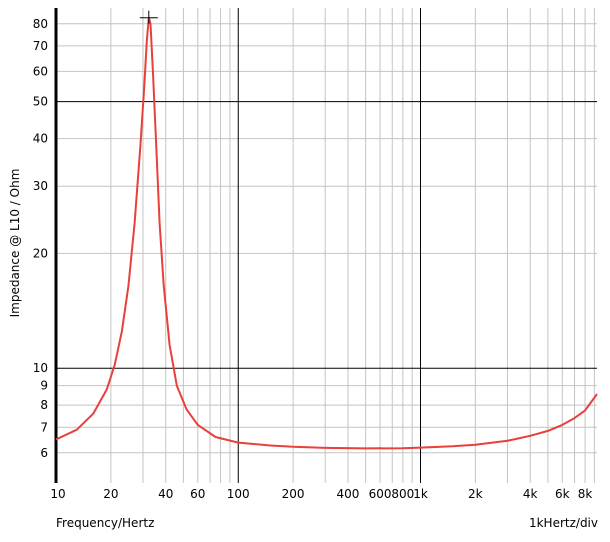  What do you see at coordinates (40, 253) in the screenshot?
I see `y-tick-label: 20` at bounding box center [40, 253].